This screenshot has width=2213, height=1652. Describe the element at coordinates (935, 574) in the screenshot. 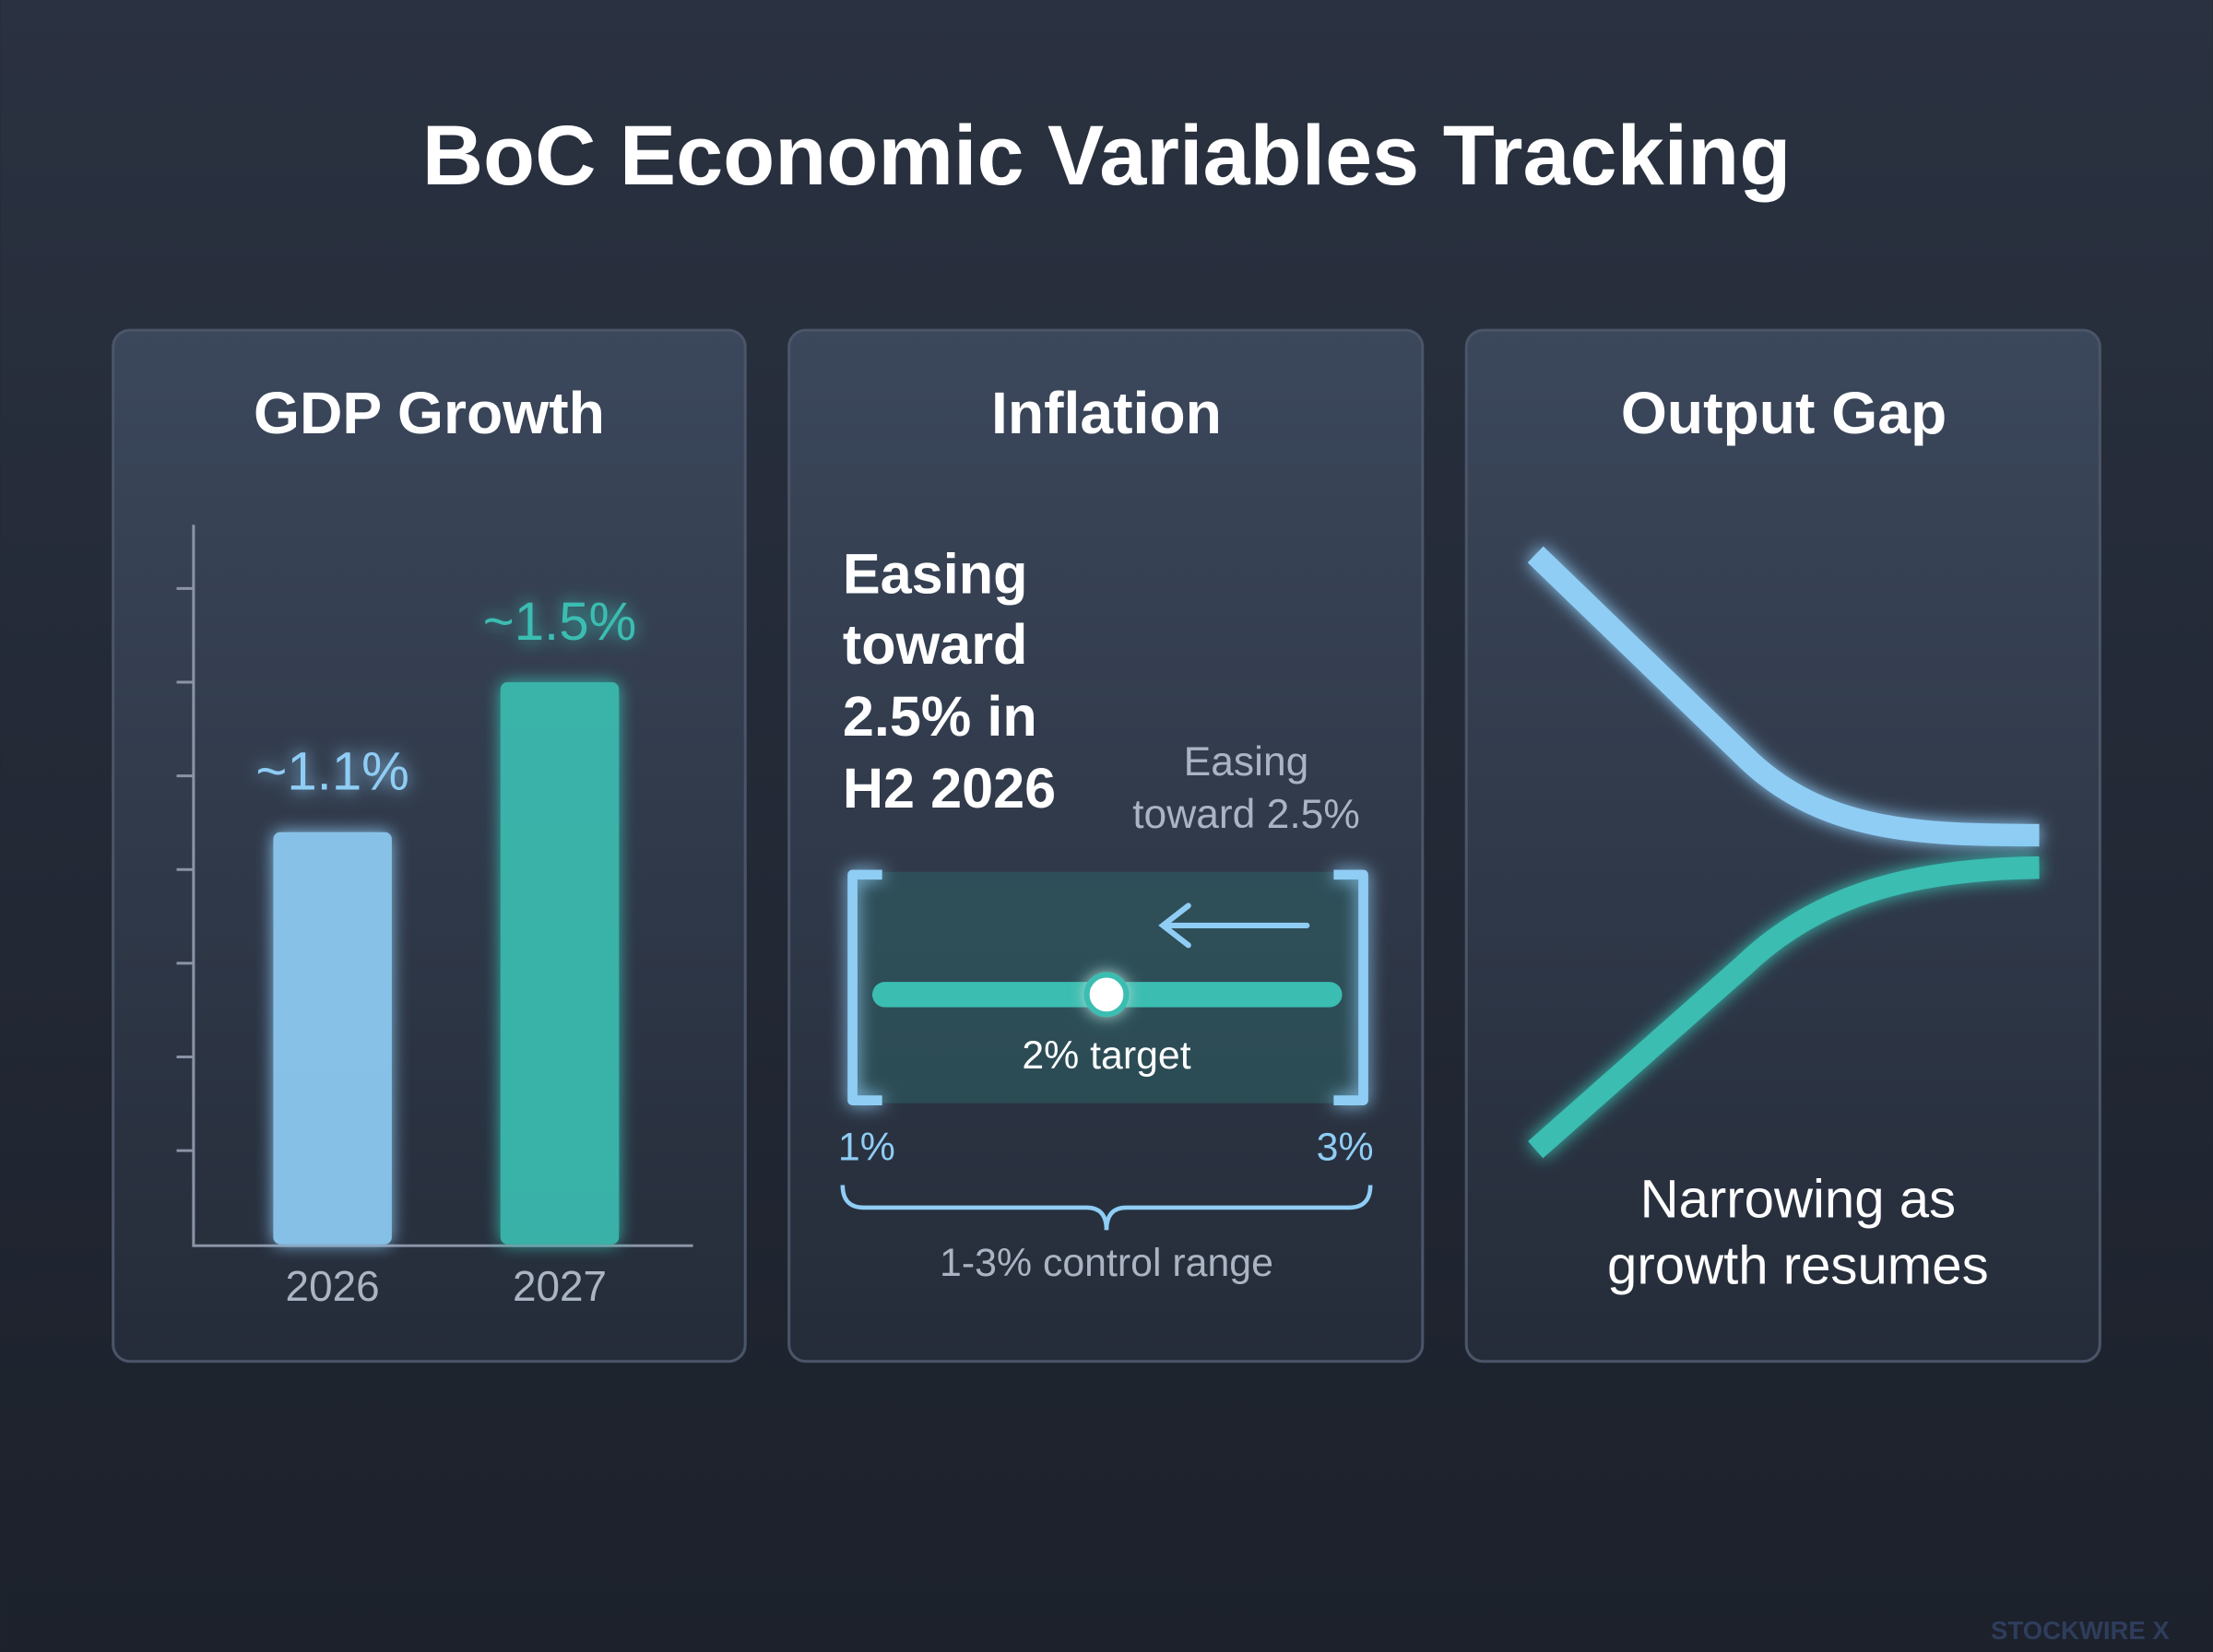

I see `headline: Easing` at that location.